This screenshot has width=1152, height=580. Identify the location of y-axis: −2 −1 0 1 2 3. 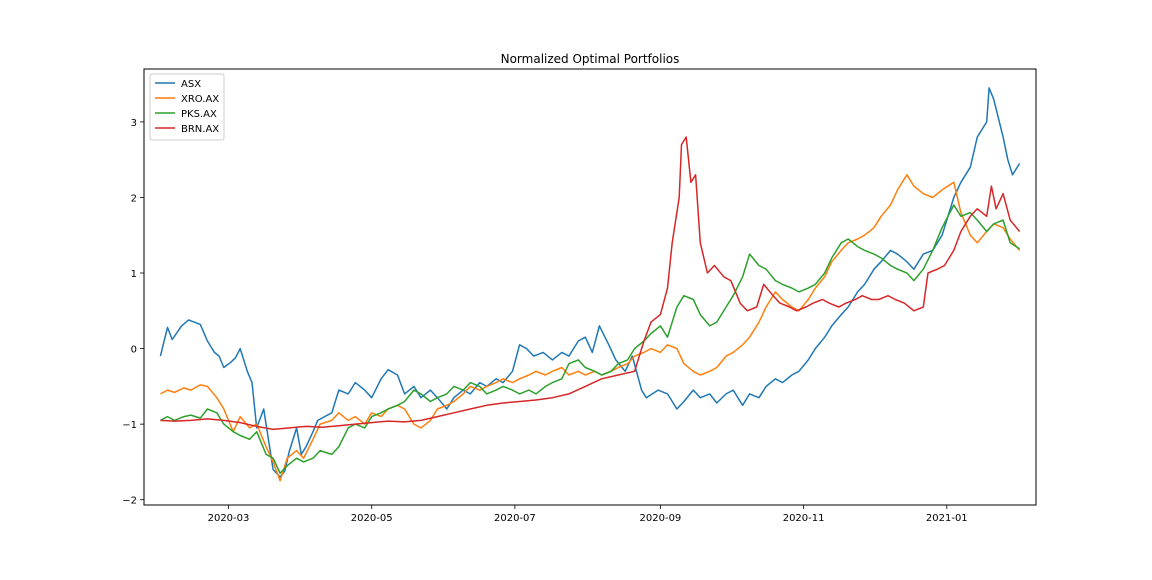
(133, 312).